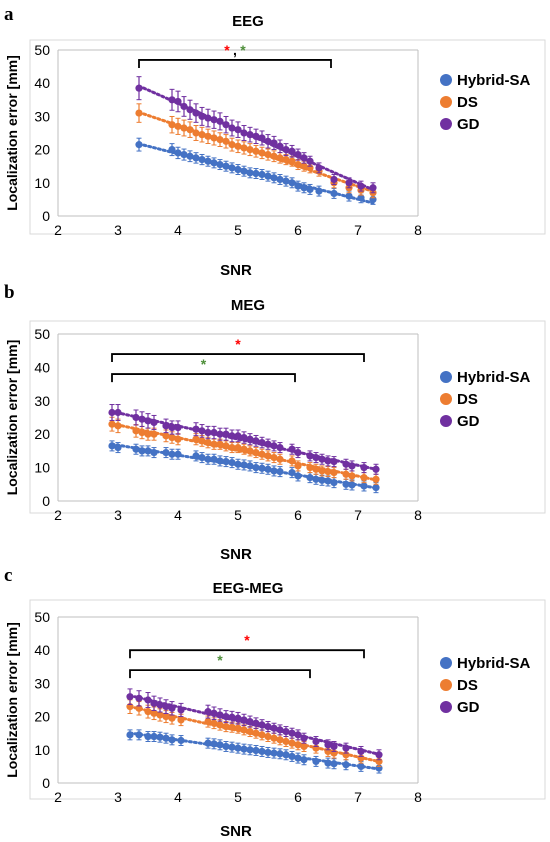 Image resolution: width=550 pixels, height=842 pixels. Describe the element at coordinates (248, 305) in the screenshot. I see `chart-title: MEG` at that location.